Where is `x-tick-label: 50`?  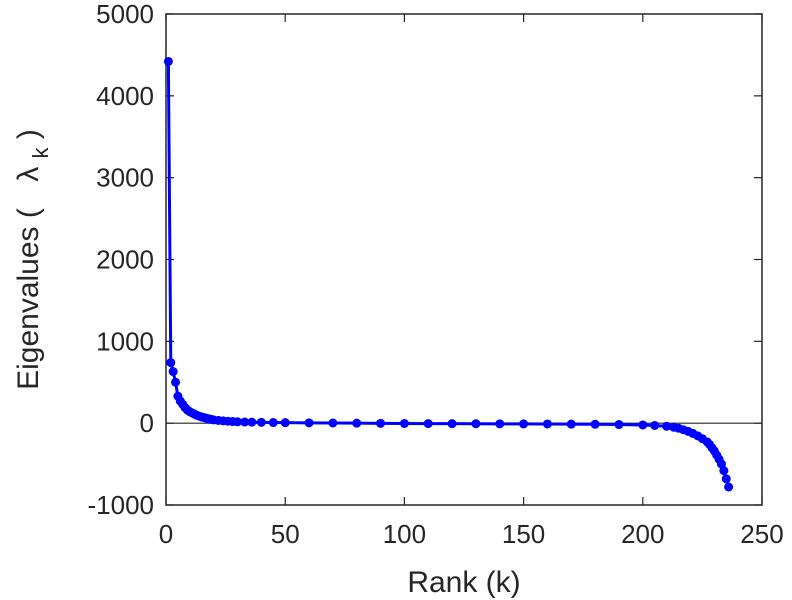 x-tick-label: 50 is located at coordinates (285, 534).